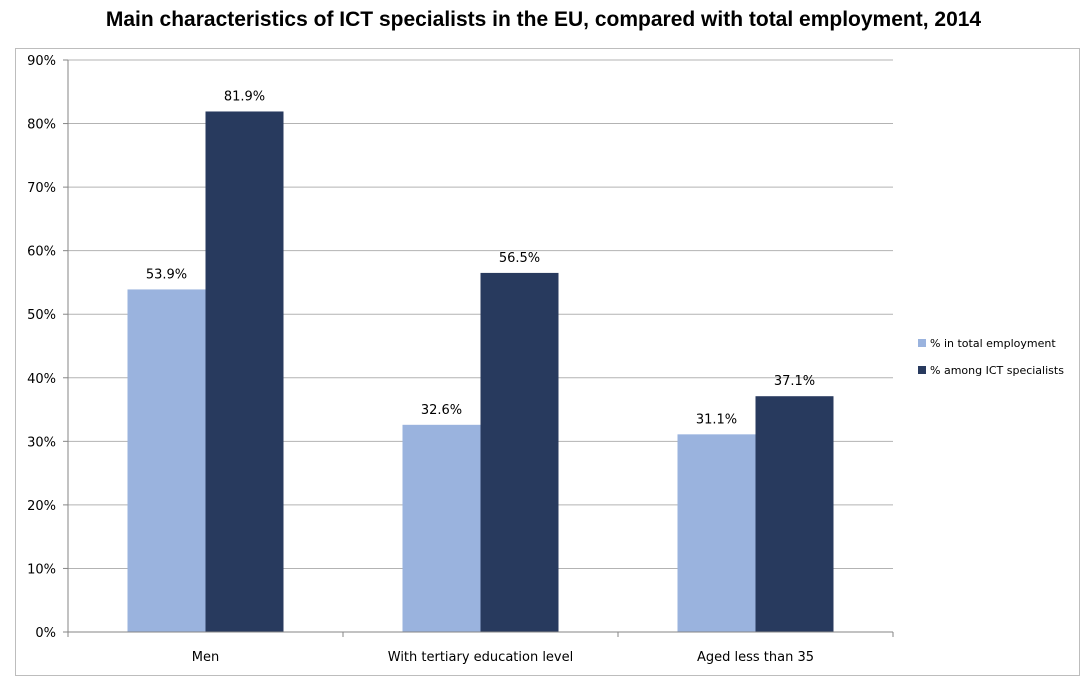  I want to click on x-tick-label: Aged less than 35, so click(755, 657).